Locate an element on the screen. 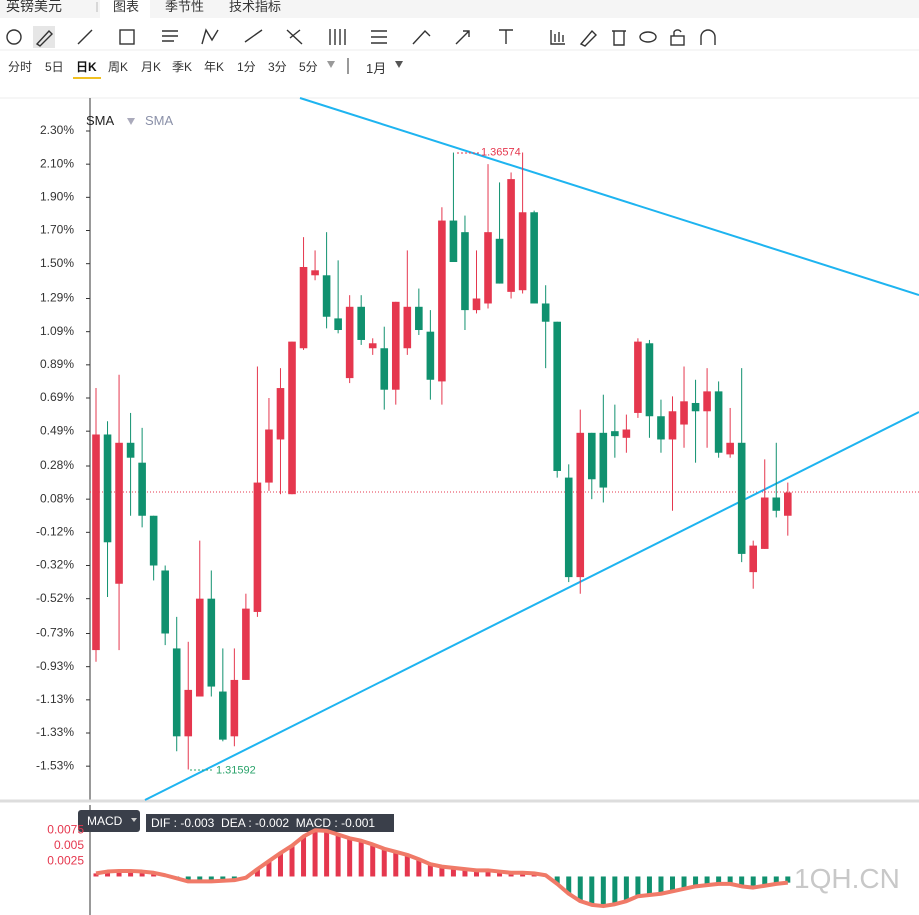 This screenshot has height=915, width=919. y-tick-label: -1.13% is located at coordinates (55, 699).